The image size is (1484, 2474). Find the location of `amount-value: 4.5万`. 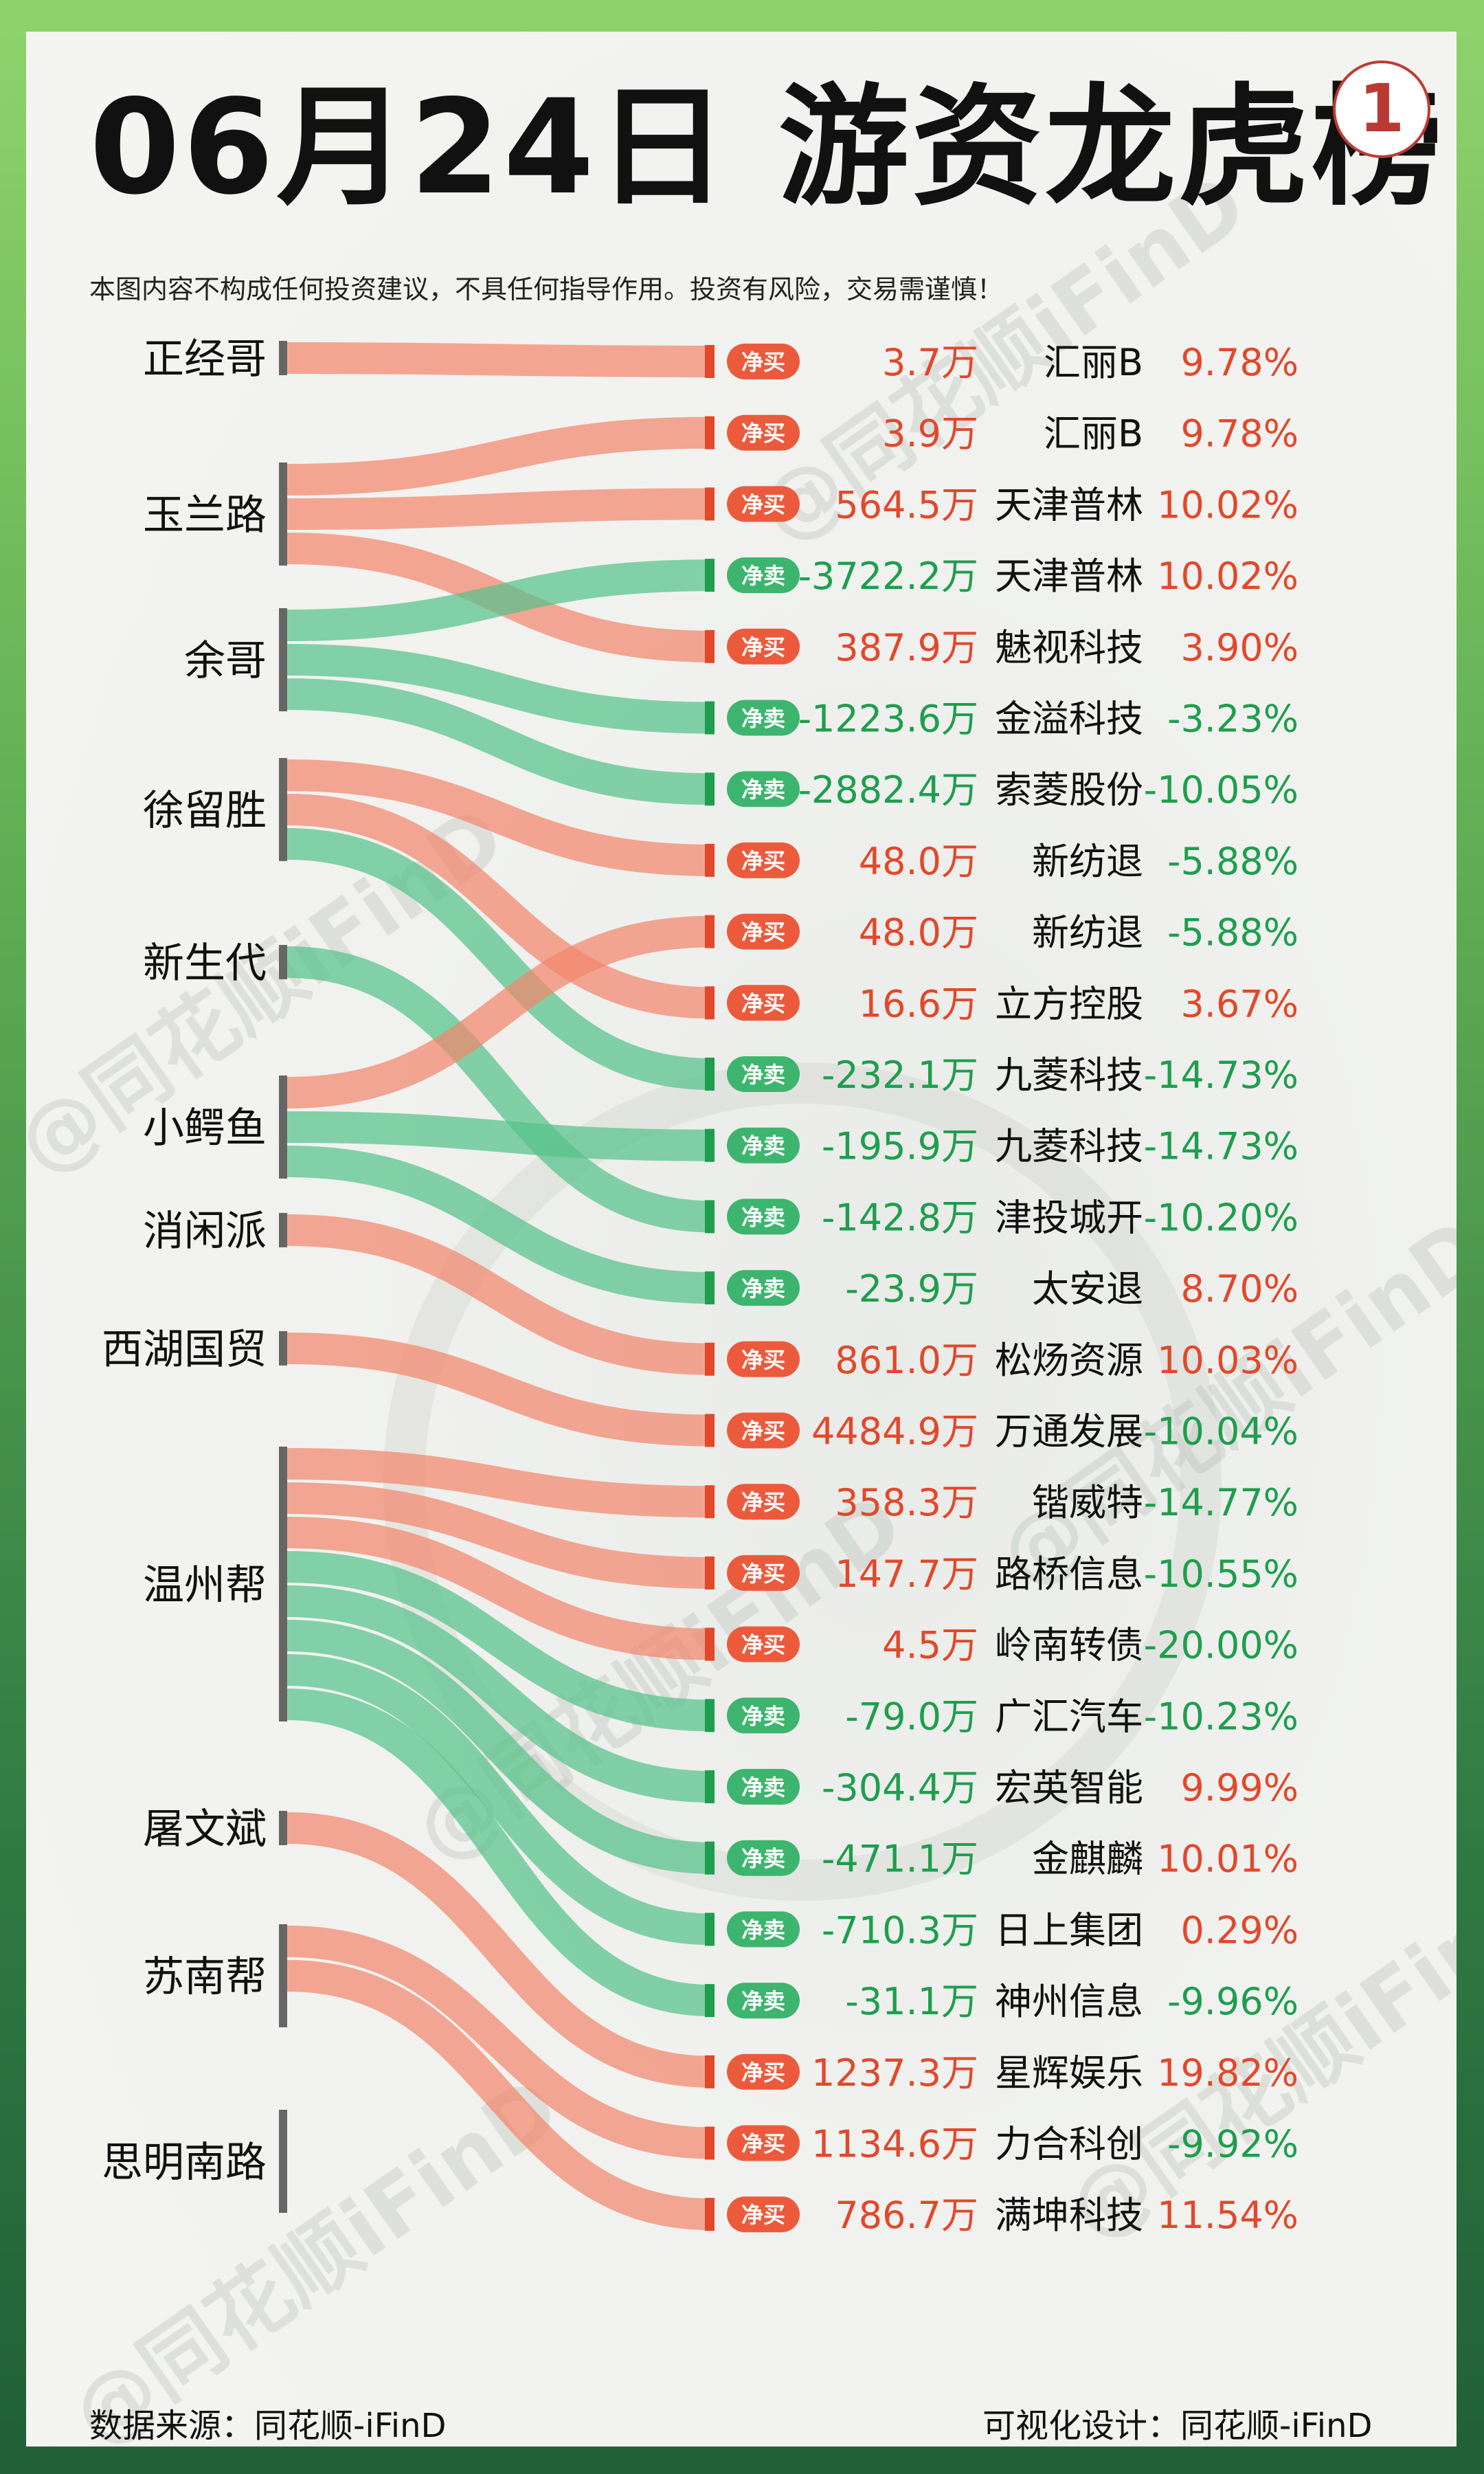

amount-value: 4.5万 is located at coordinates (930, 1645).